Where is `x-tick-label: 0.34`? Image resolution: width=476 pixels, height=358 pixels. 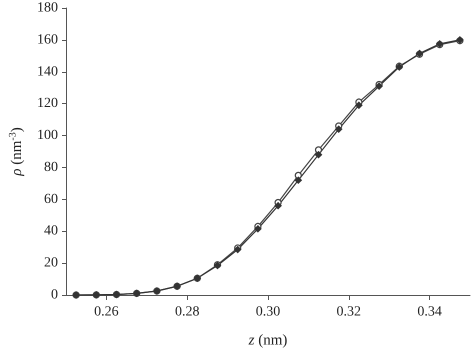
x-tick-label: 0.34 is located at coordinates (429, 312).